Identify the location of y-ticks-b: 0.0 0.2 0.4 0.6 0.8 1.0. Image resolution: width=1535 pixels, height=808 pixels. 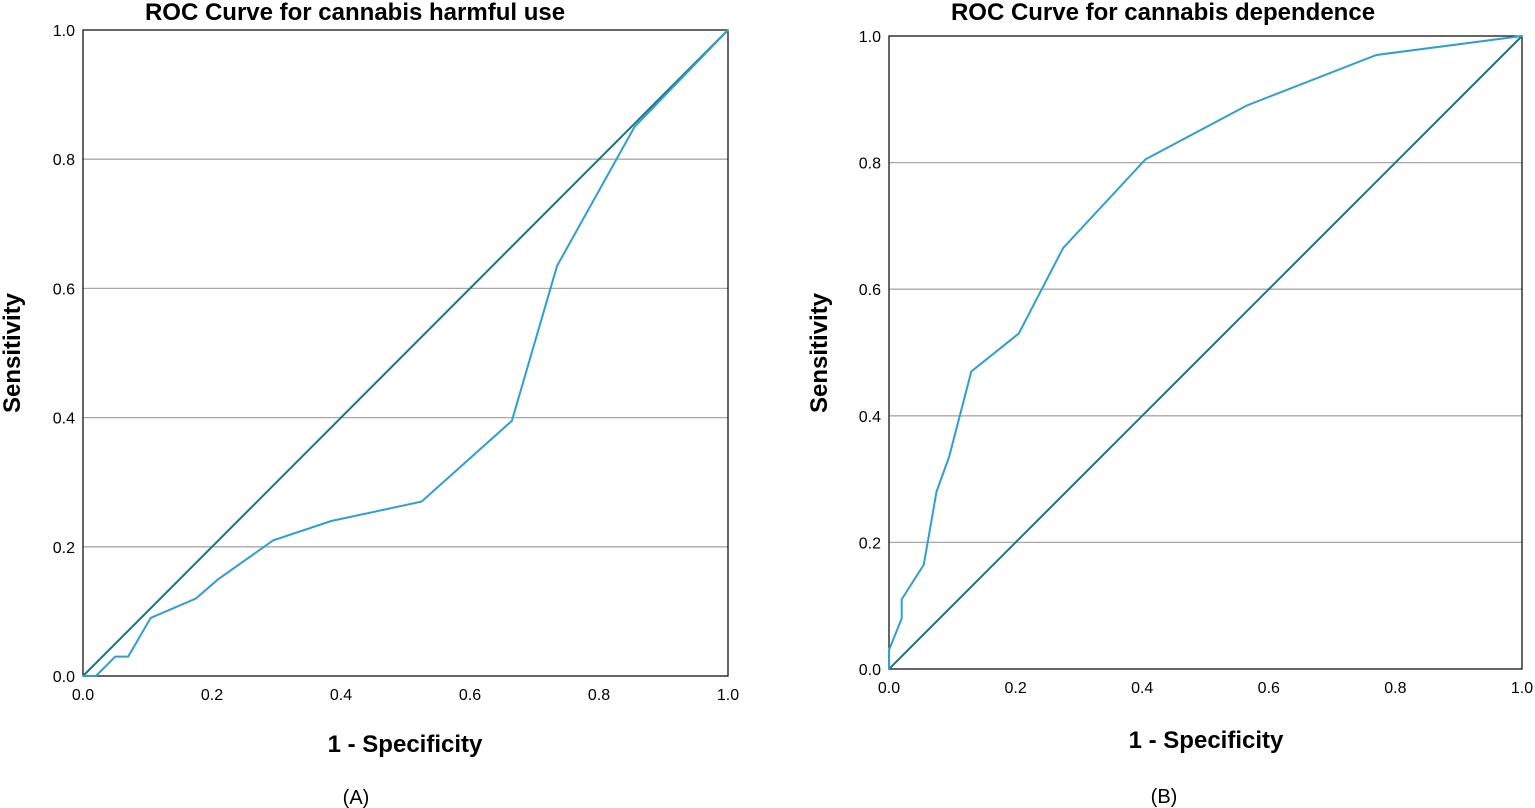
(870, 354).